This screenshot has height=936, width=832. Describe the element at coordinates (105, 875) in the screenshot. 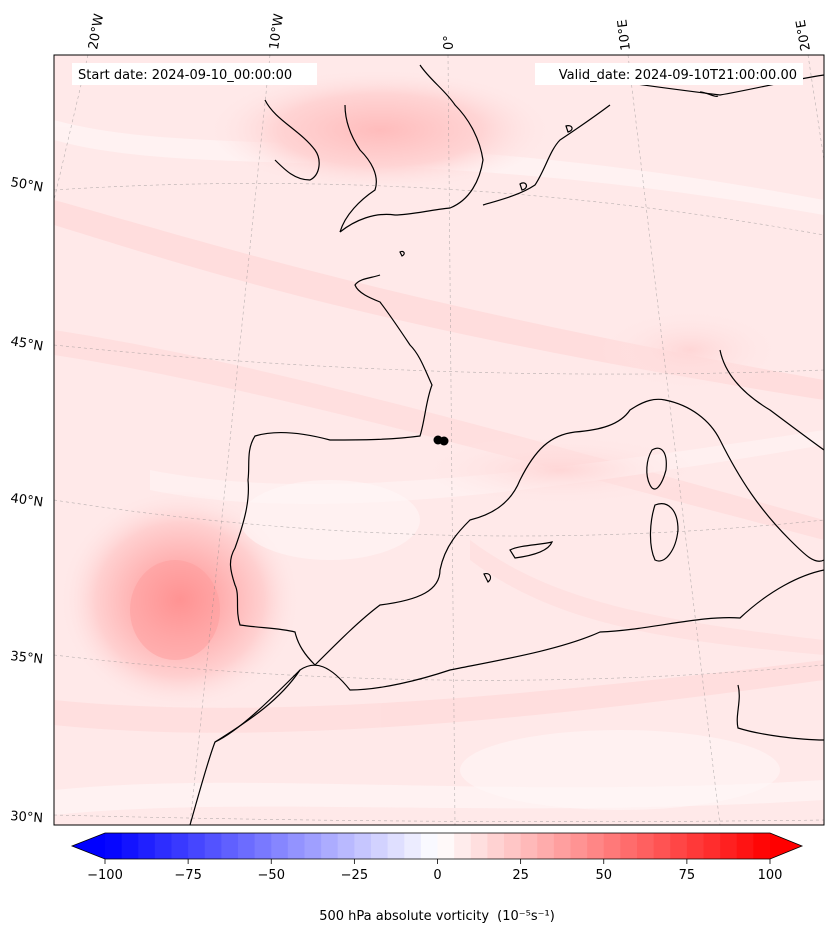

I see `colorbar-tick-label: −100` at that location.